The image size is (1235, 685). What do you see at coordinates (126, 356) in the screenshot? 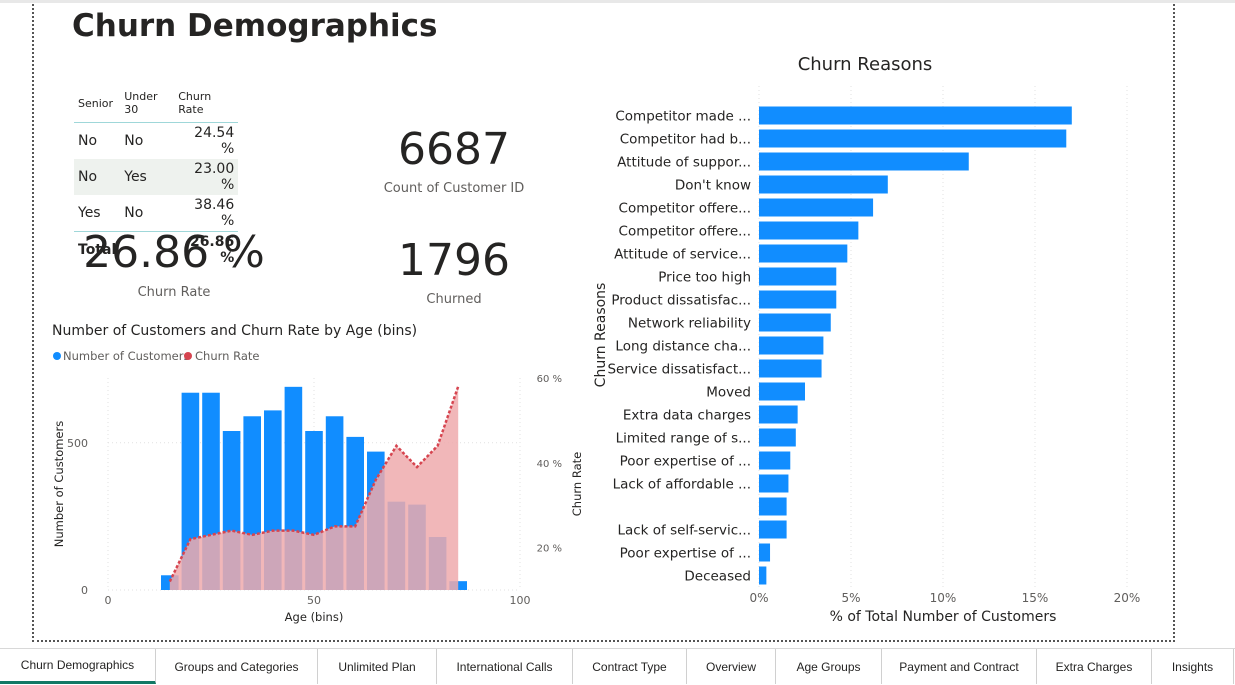
I see `legend-customers-label: Number of Customers` at bounding box center [126, 356].